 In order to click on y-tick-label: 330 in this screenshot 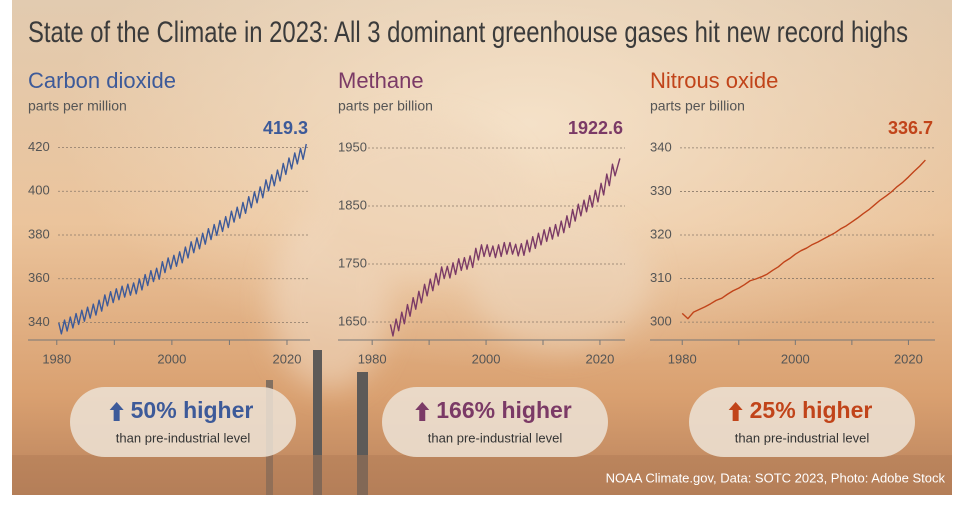, I will do `click(661, 190)`.